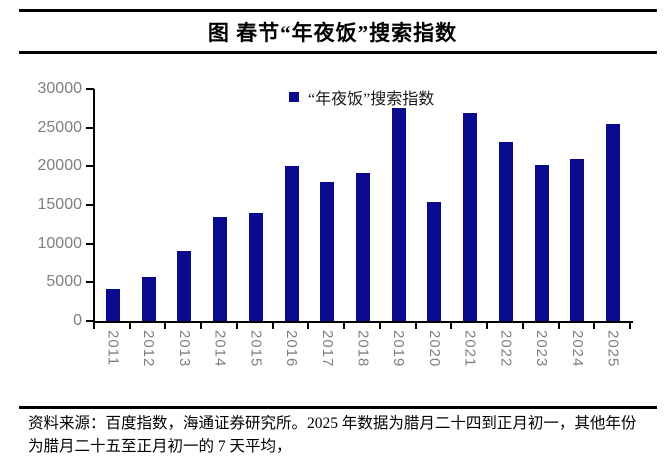 This screenshot has height=464, width=665. I want to click on x-tick-label: 2013, so click(184, 349).